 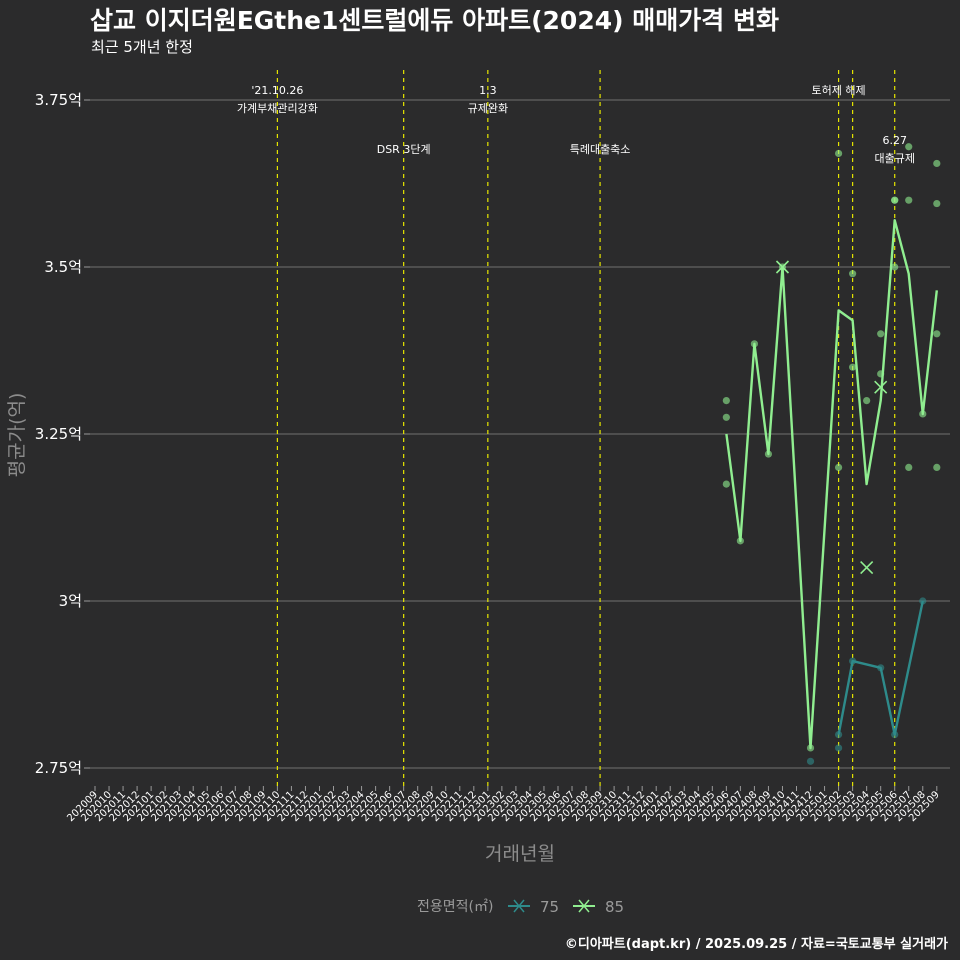 I want to click on legend-85-marker-icon, so click(x=584, y=906).